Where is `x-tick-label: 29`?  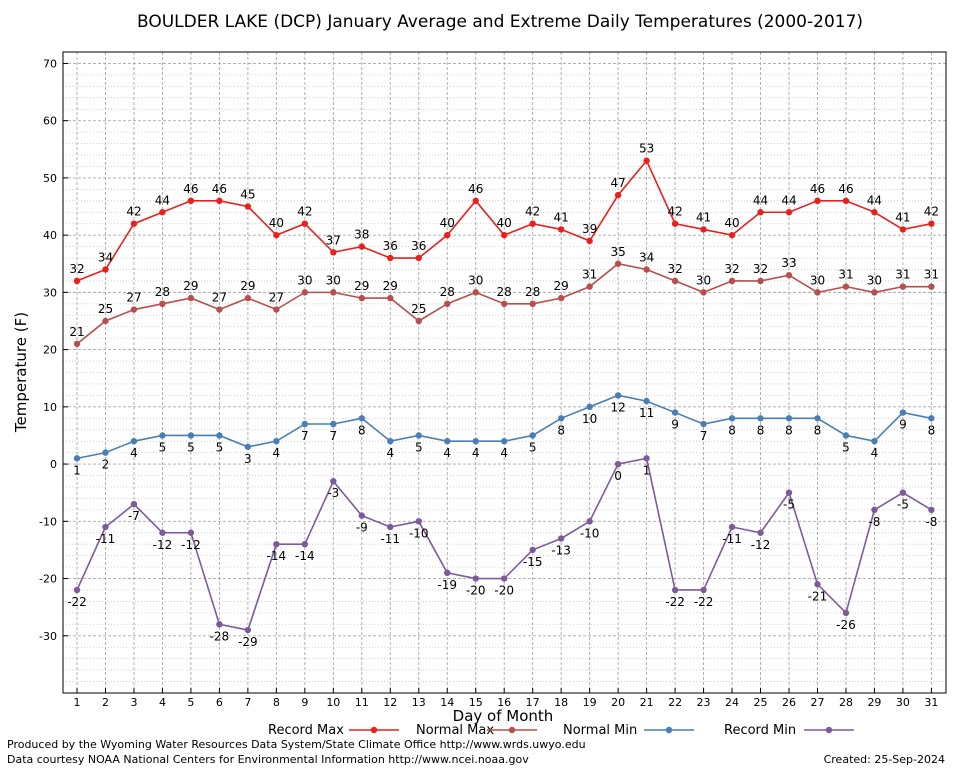
x-tick-label: 29 is located at coordinates (874, 702).